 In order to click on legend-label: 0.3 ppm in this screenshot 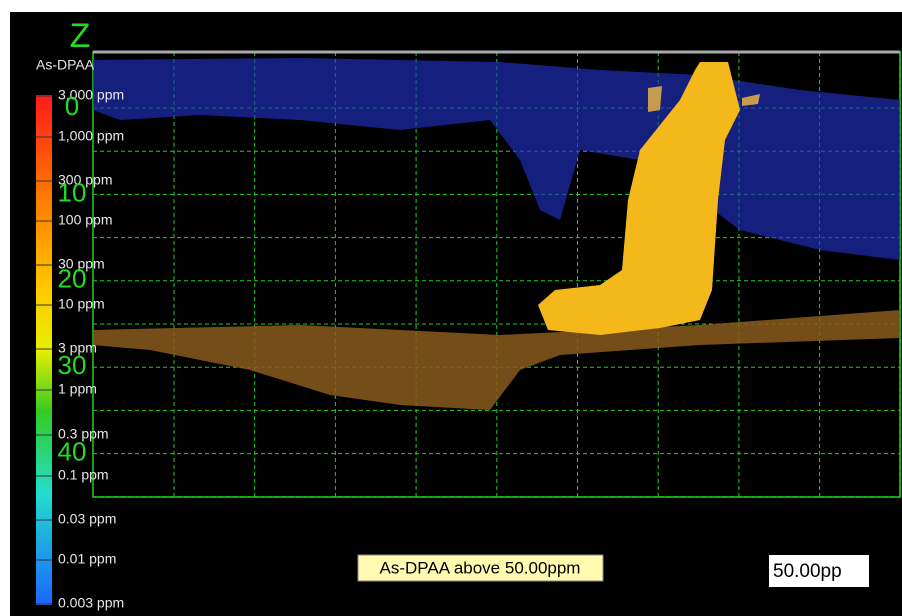, I will do `click(83, 434)`.